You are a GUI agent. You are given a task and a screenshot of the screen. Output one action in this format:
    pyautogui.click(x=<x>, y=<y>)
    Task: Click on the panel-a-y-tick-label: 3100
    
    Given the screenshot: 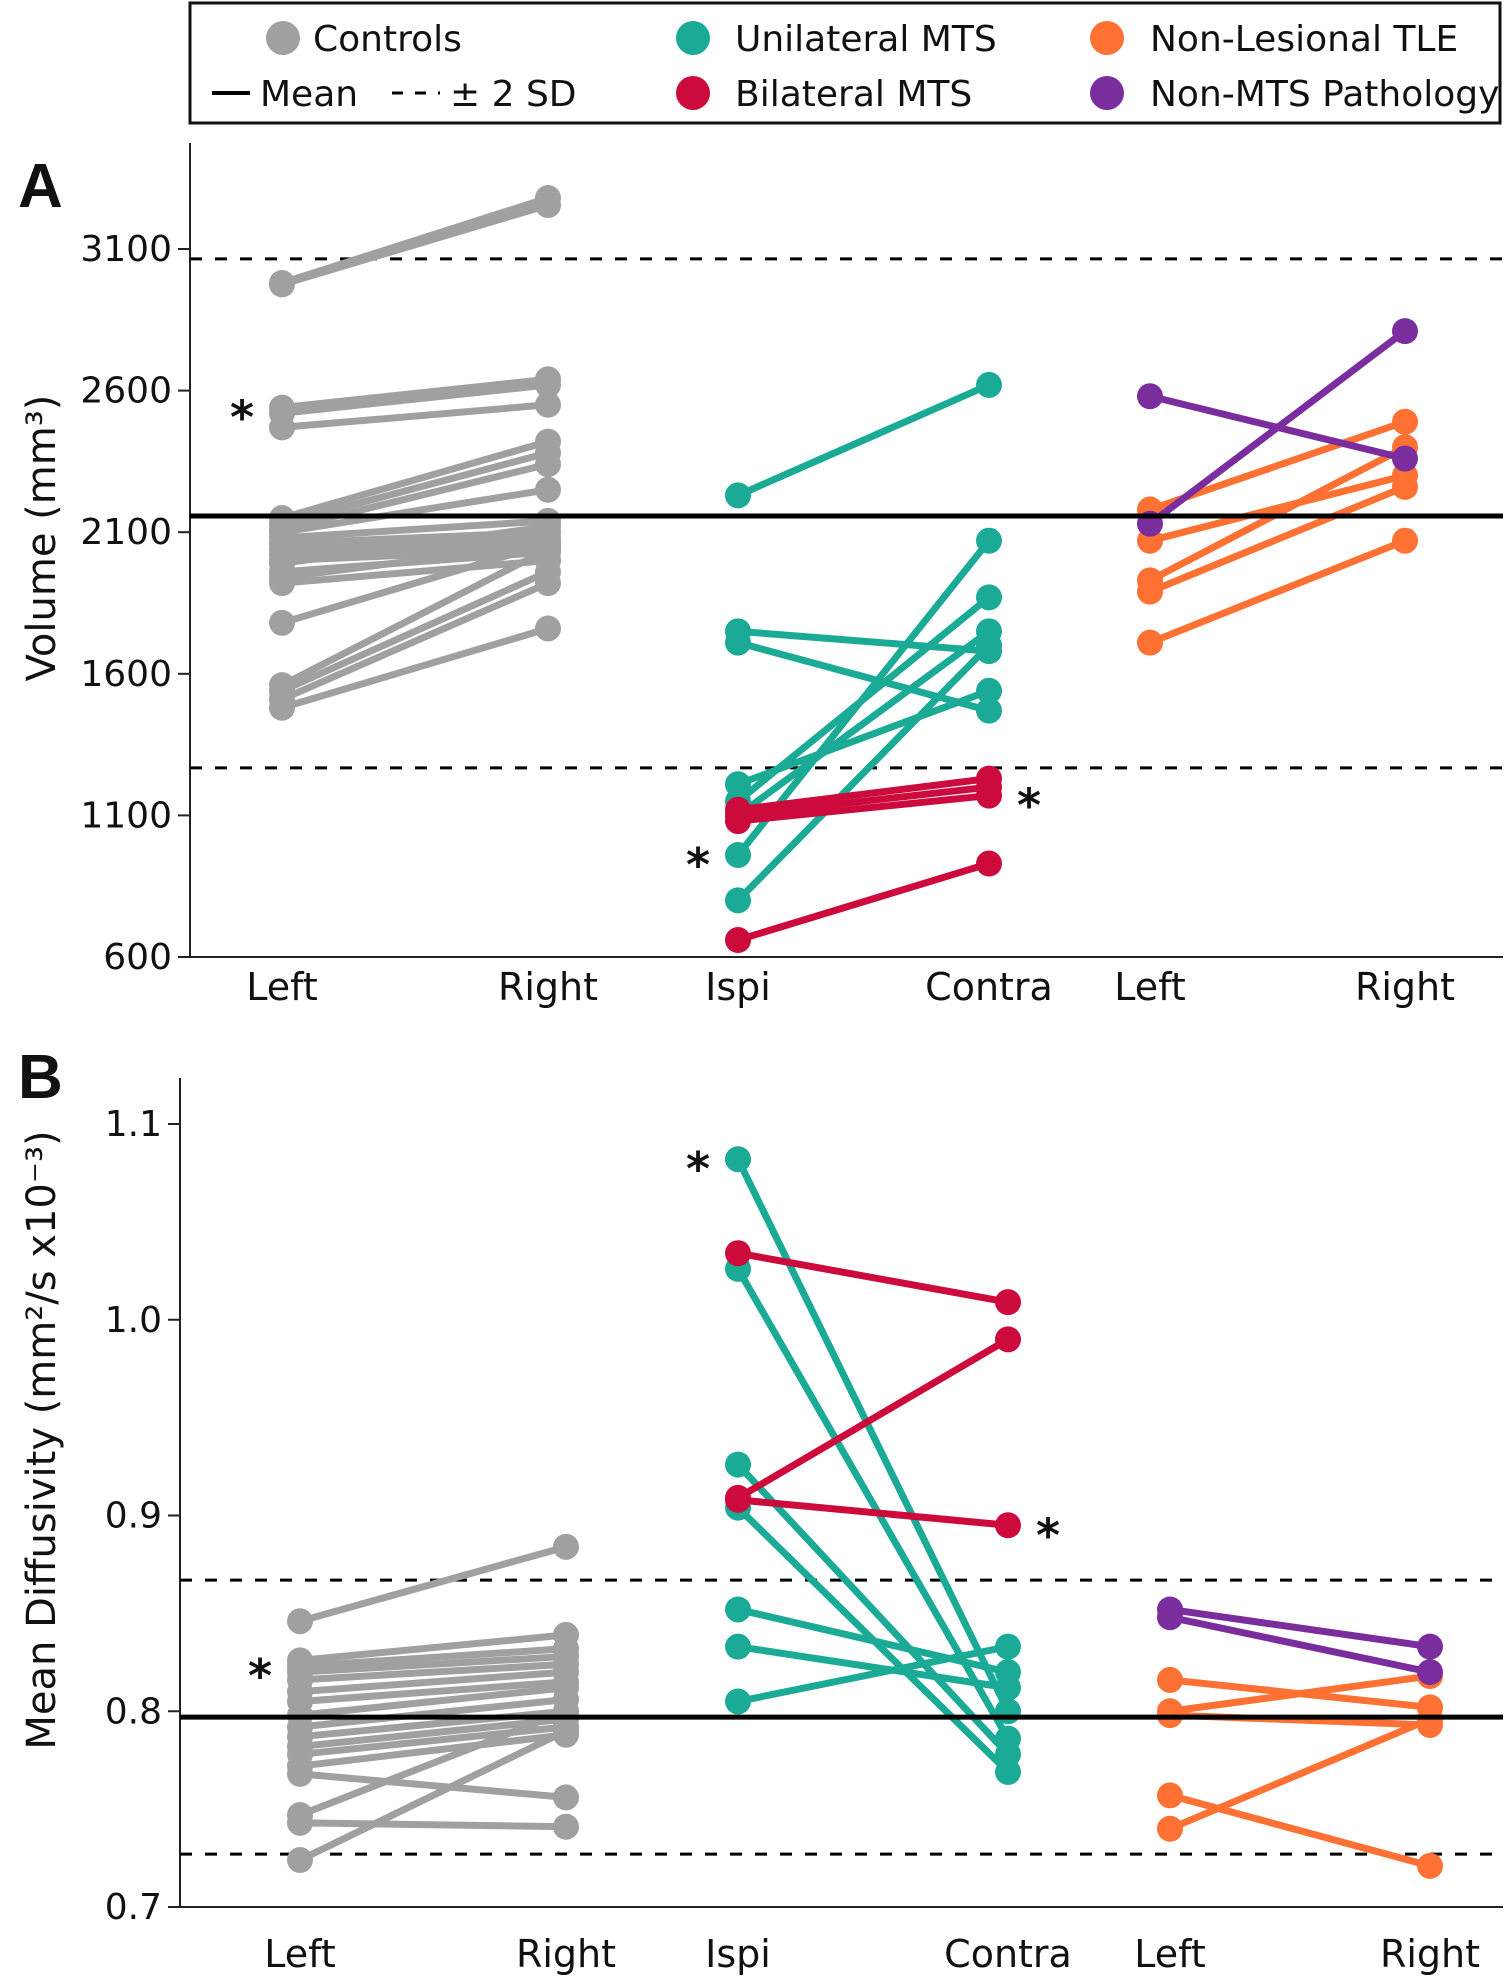 What is the action you would take?
    pyautogui.click(x=126, y=249)
    